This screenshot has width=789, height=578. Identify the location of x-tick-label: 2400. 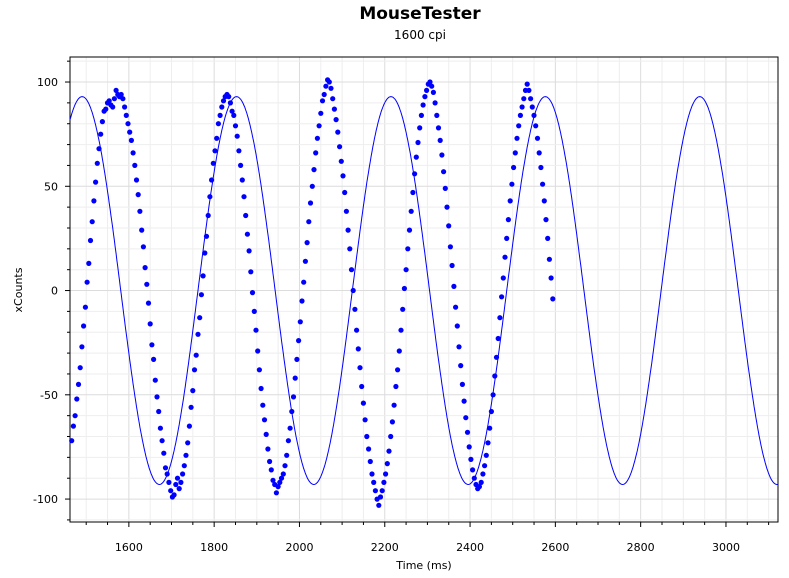
(470, 547).